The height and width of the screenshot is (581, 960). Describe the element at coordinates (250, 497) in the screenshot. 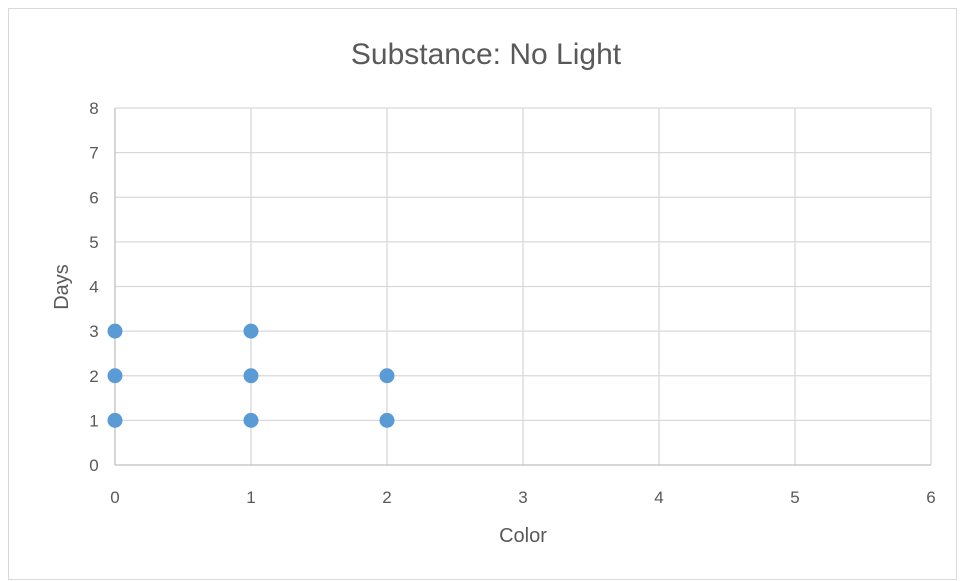

I see `x-tick-label: 1` at that location.